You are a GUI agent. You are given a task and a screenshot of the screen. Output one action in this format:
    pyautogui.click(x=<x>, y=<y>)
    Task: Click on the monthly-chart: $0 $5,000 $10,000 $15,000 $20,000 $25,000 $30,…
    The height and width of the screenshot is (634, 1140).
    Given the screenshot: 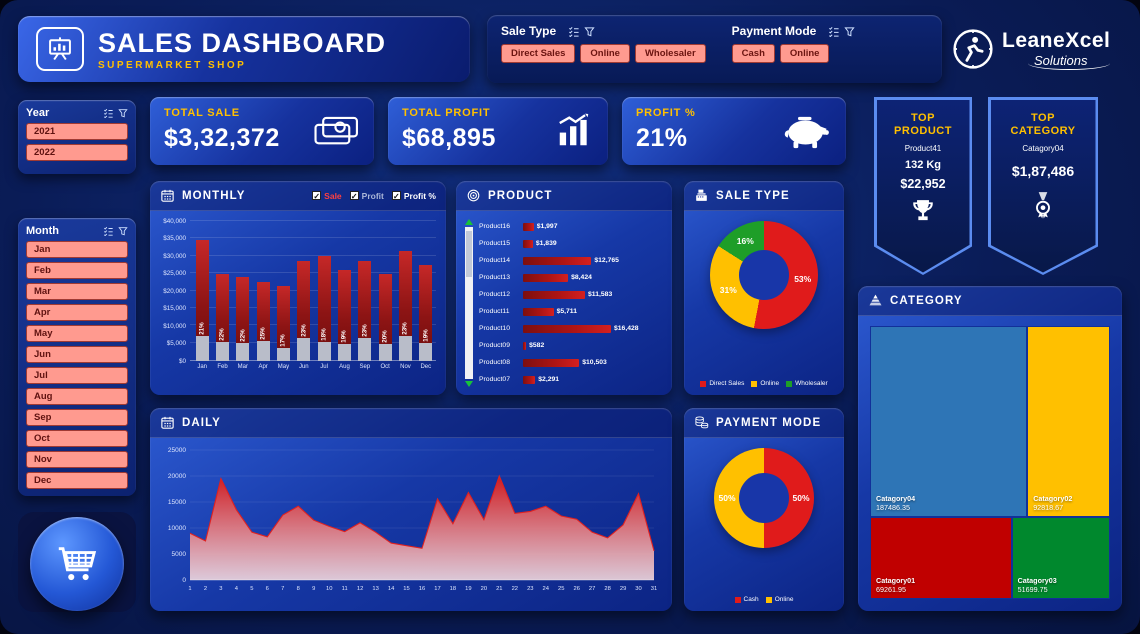 What is the action you would take?
    pyautogui.click(x=298, y=303)
    